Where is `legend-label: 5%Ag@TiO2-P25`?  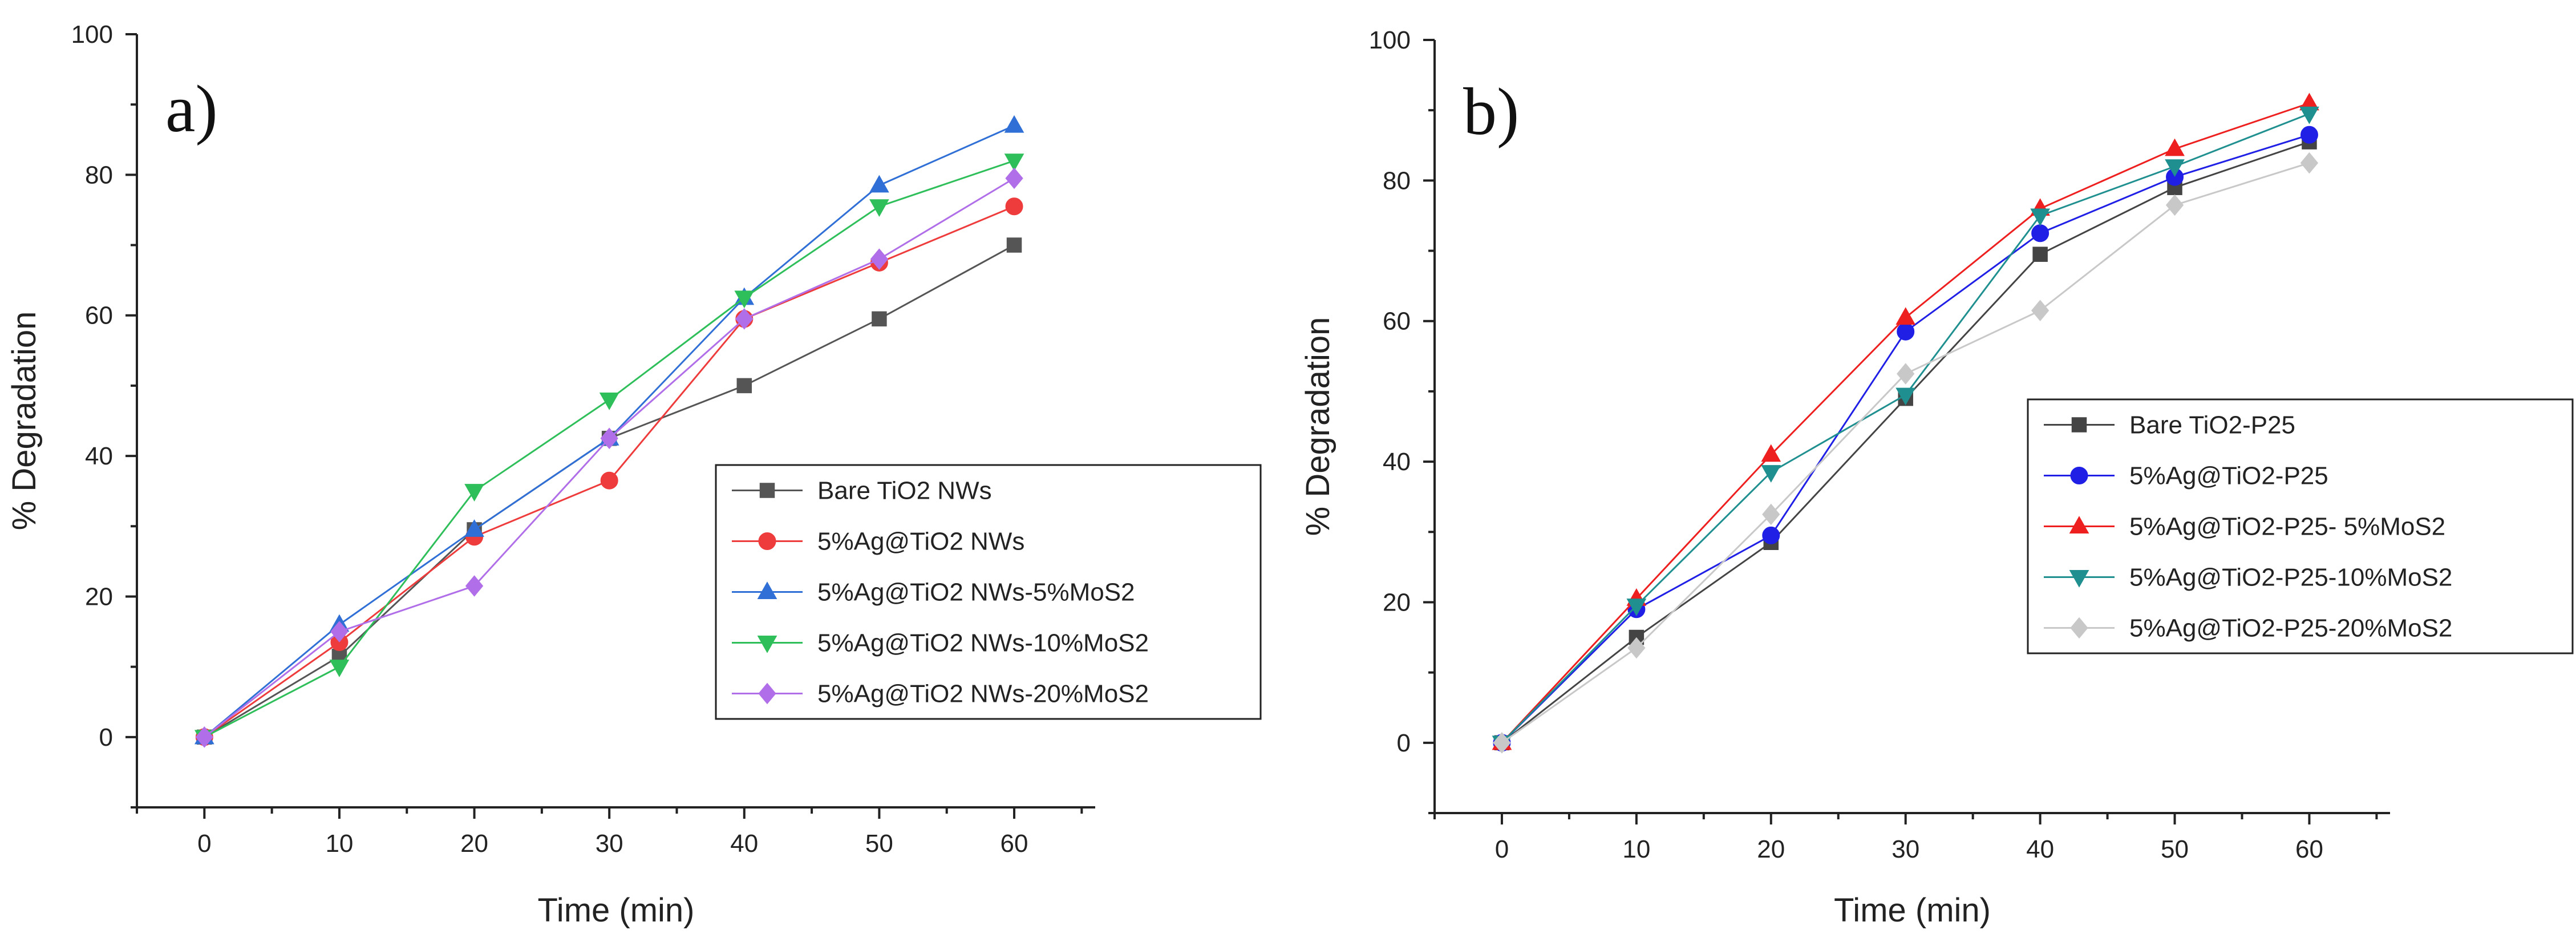 legend-label: 5%Ag@TiO2-P25 is located at coordinates (2228, 476).